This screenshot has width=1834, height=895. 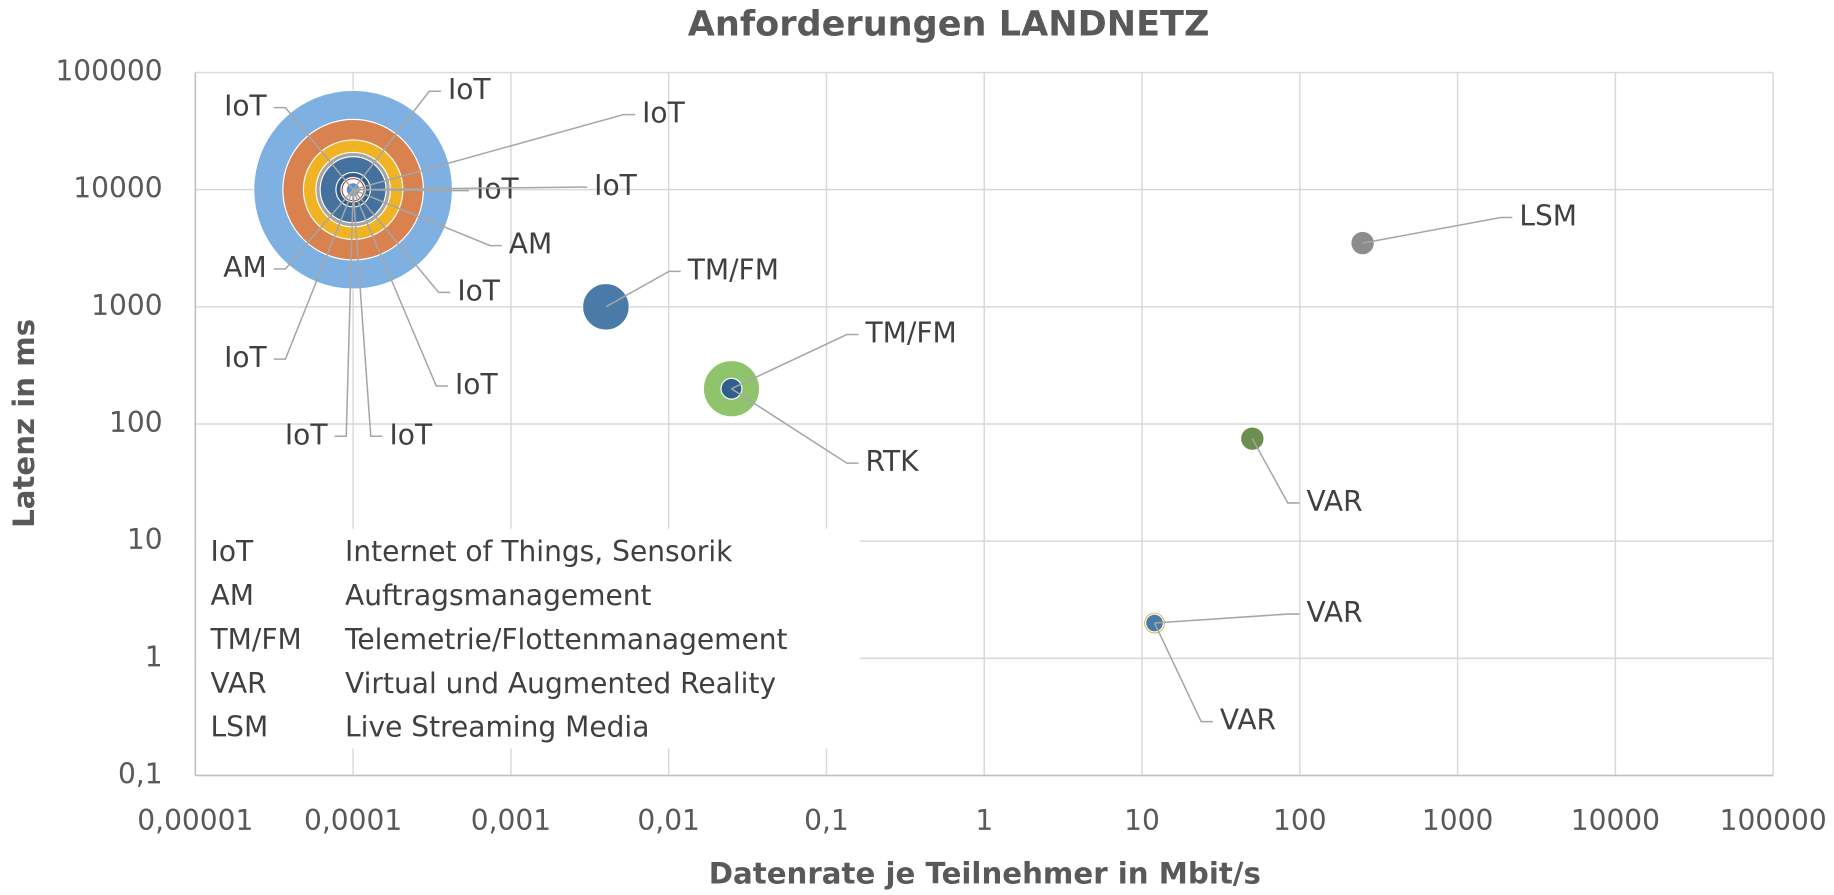 I want to click on y-tick-label: 1000, so click(x=126, y=305).